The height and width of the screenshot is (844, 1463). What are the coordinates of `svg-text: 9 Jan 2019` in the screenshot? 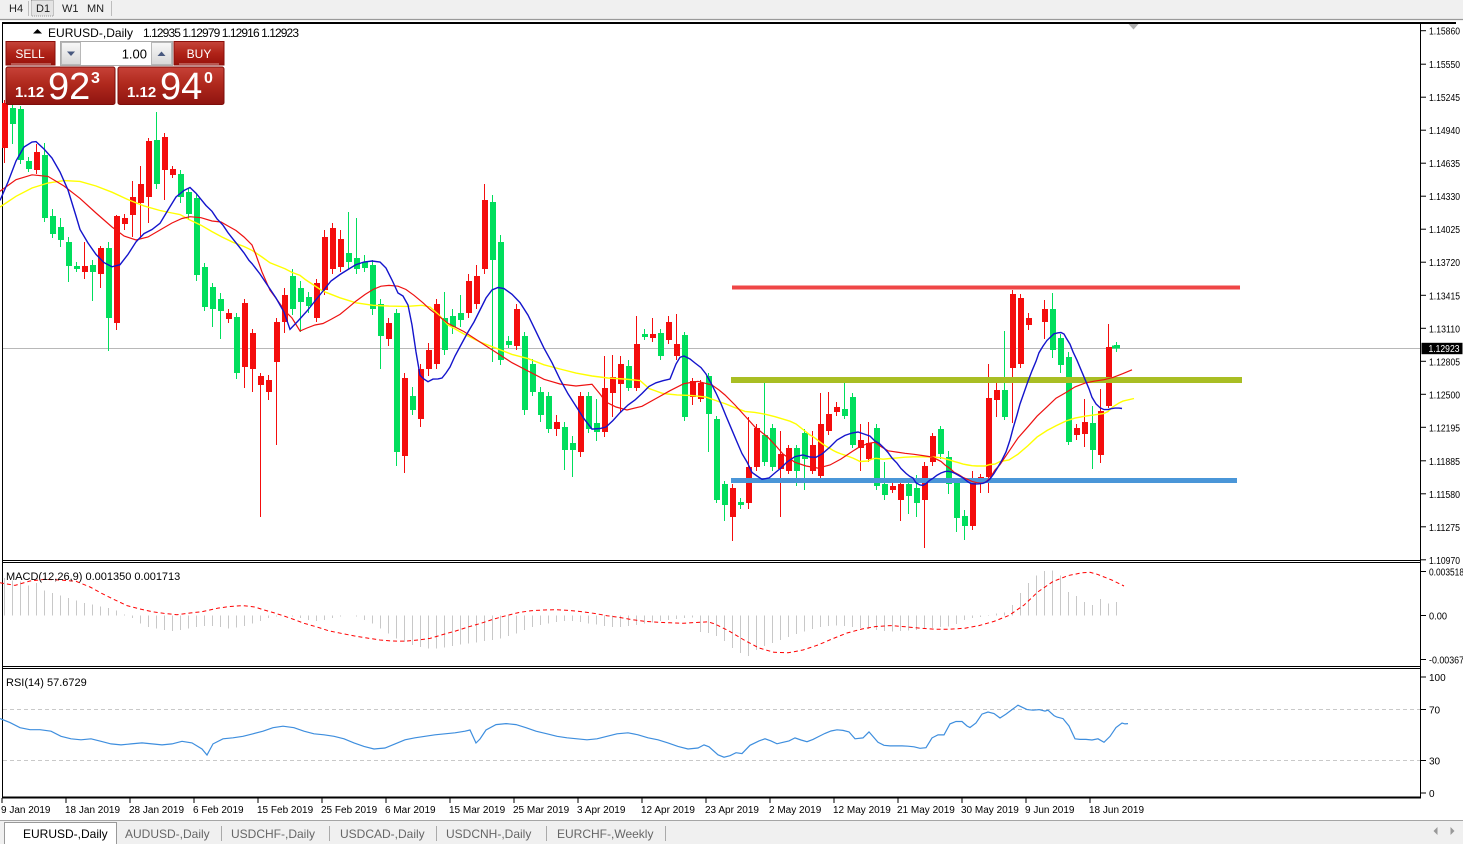 It's located at (26, 810).